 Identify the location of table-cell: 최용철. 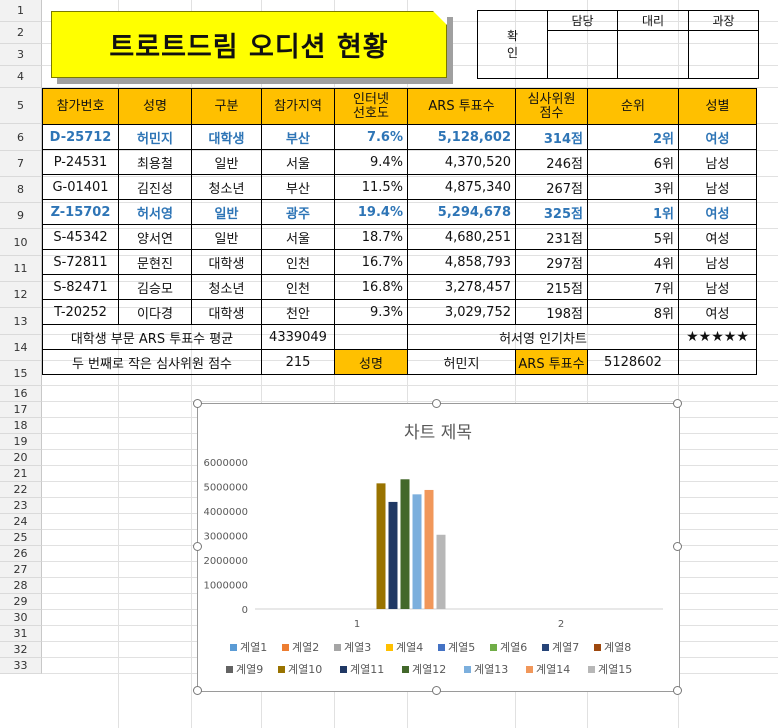
(155, 162).